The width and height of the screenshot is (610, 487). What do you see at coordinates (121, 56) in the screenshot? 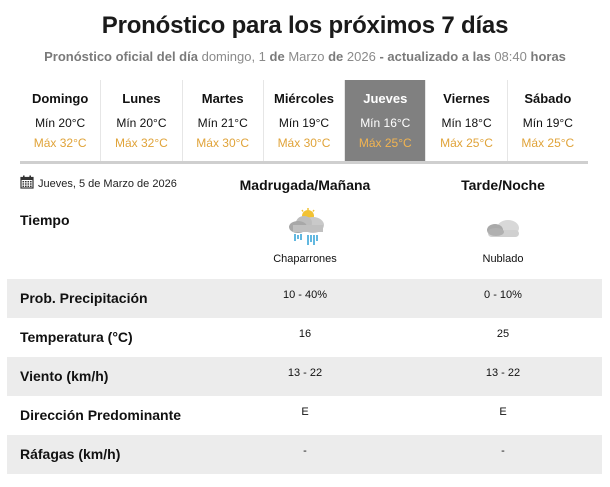
I see `subtitle-prefix: Pronóstico oficial del día` at bounding box center [121, 56].